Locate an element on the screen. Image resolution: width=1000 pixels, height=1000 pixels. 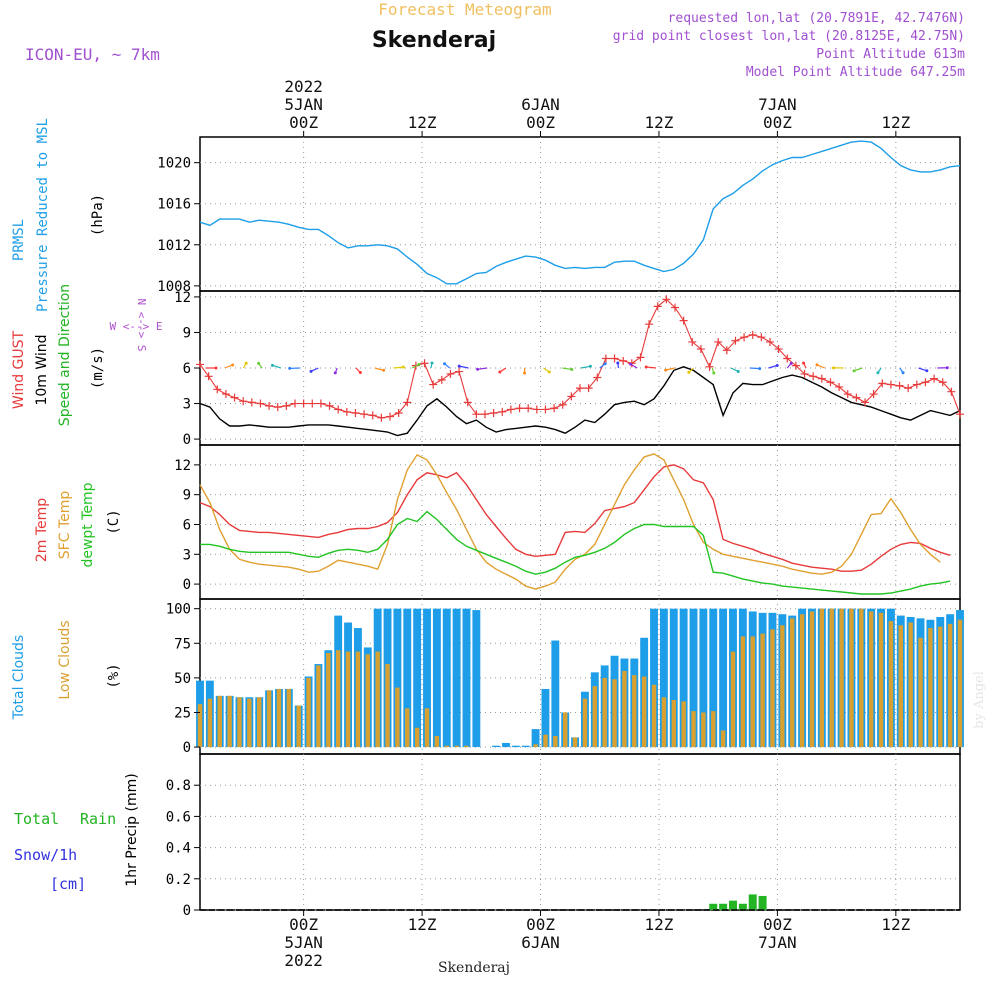
y-tick-label: 1016 is located at coordinates (174, 205).